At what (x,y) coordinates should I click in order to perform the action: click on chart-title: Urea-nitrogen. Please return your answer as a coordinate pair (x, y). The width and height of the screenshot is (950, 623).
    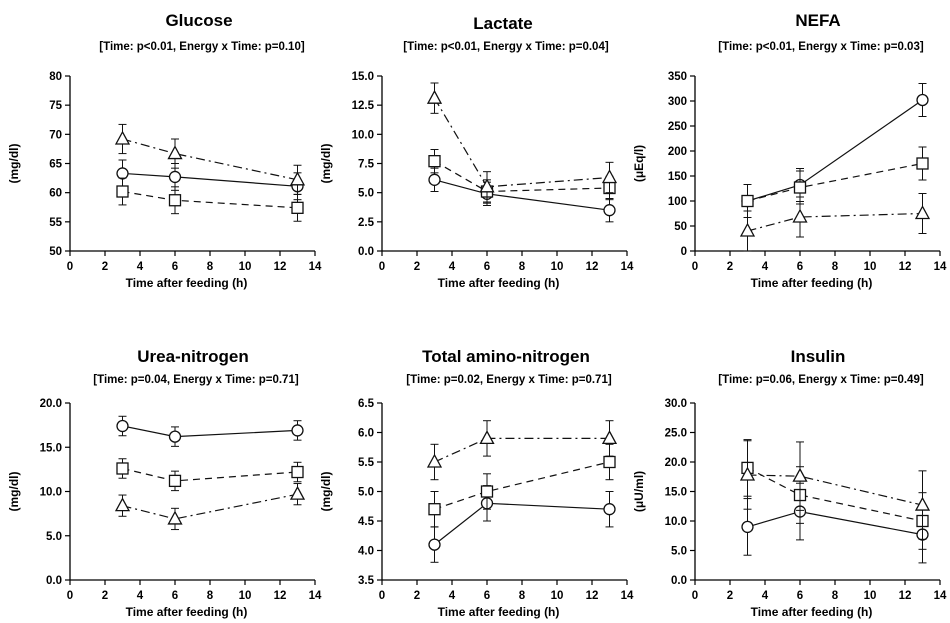
    Looking at the image, I should click on (192, 356).